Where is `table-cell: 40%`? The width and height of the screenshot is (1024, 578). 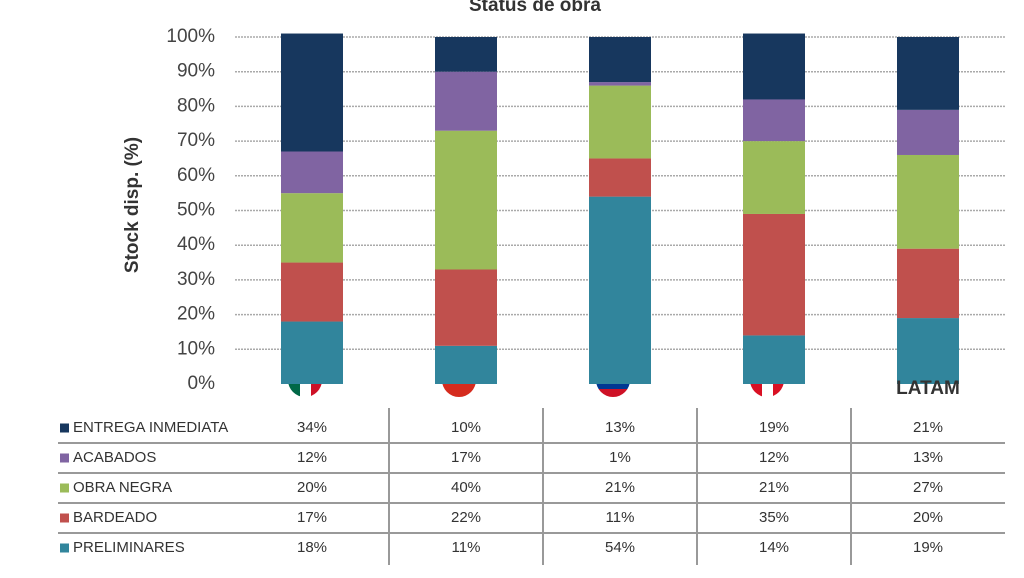 table-cell: 40% is located at coordinates (466, 487).